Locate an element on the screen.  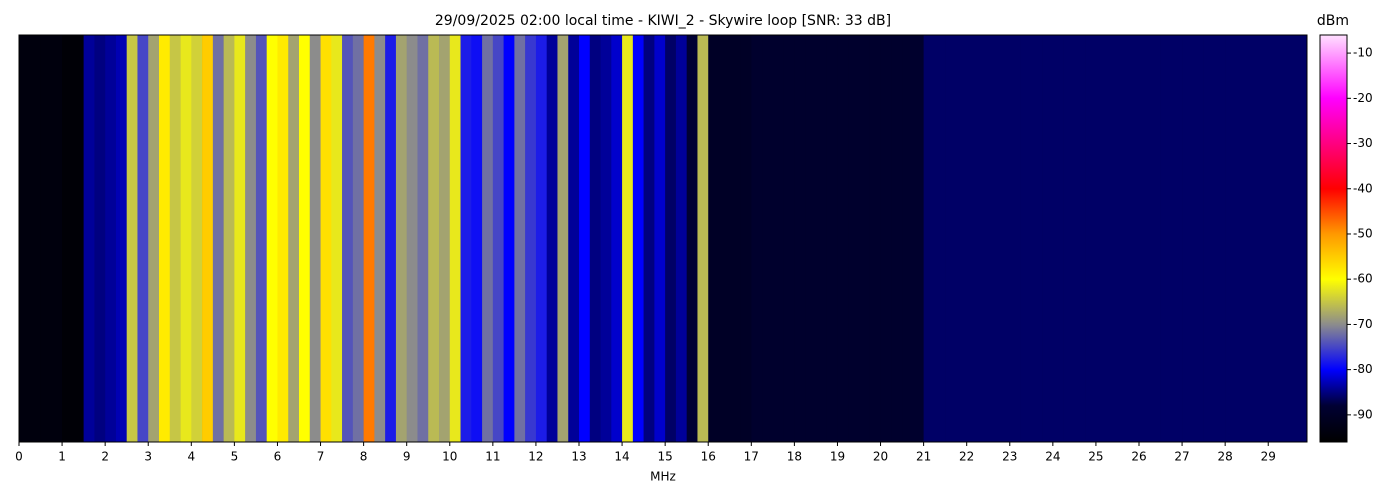
colorbar-tick-label: -40 is located at coordinates (1363, 188).